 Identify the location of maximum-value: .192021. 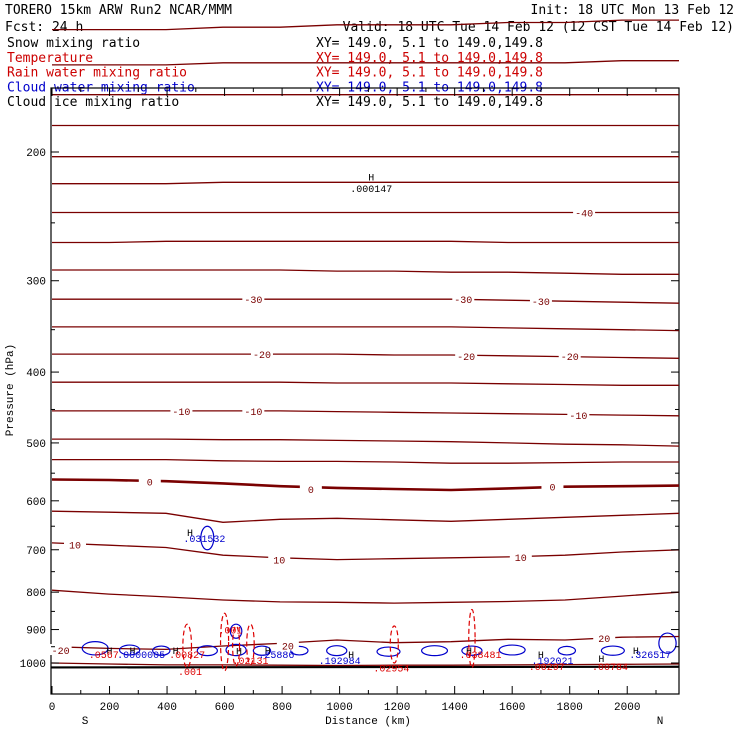
(552, 662).